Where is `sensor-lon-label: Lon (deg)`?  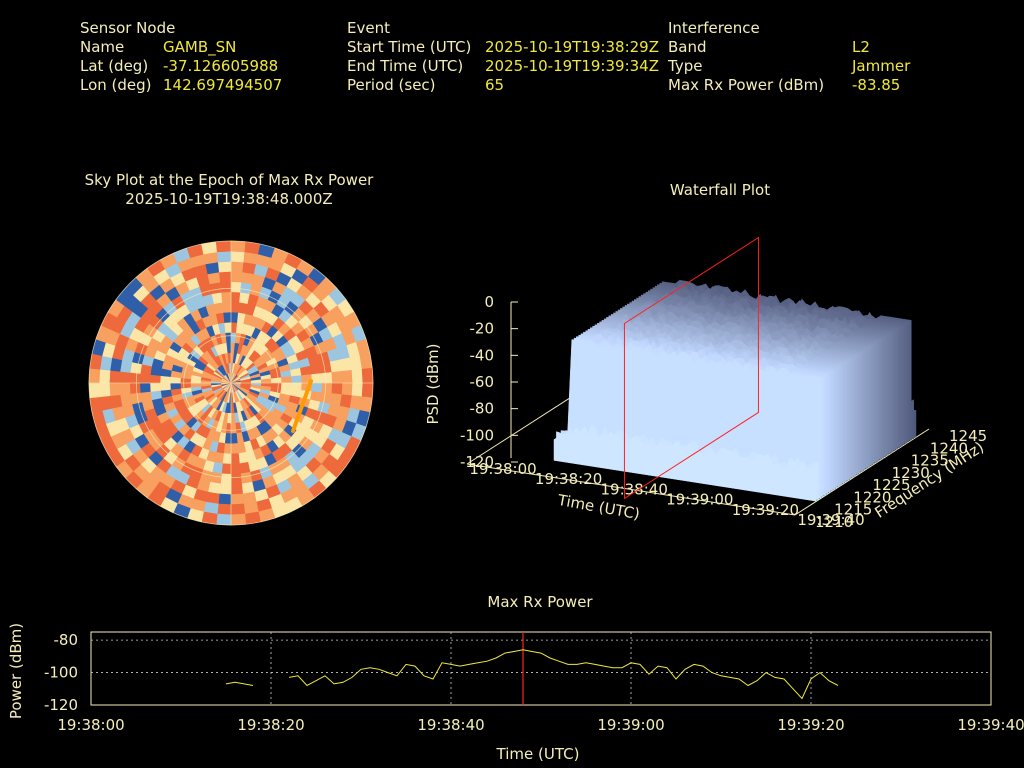 sensor-lon-label: Lon (deg) is located at coordinates (116, 85).